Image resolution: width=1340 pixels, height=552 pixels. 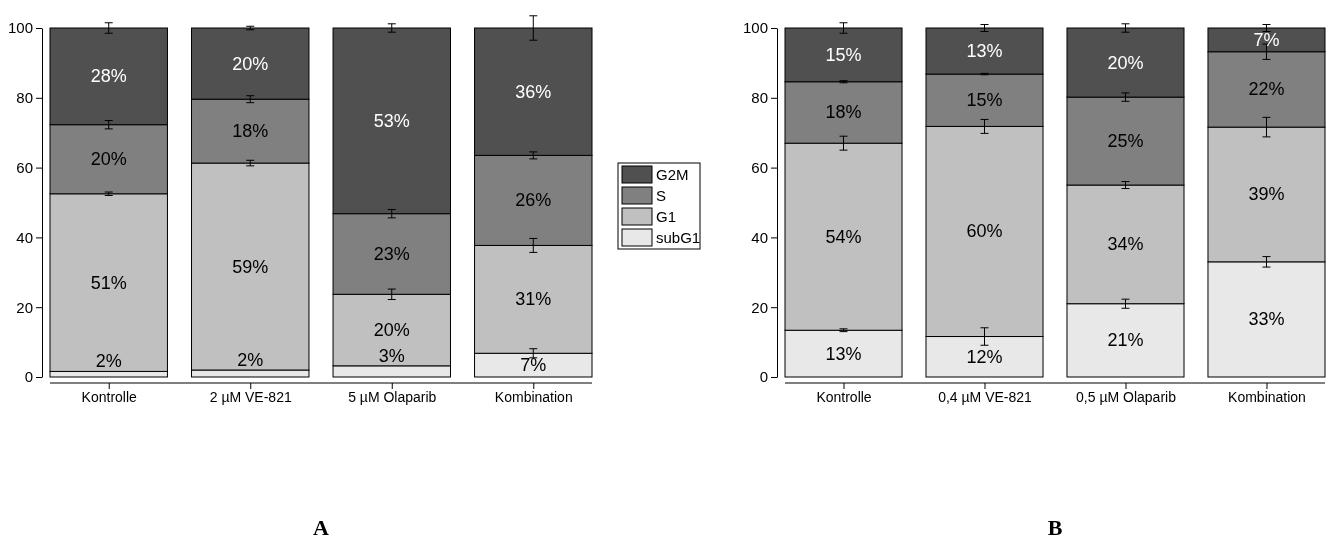 I want to click on x-tick-label: 2 µM VE-821, so click(x=250, y=396).